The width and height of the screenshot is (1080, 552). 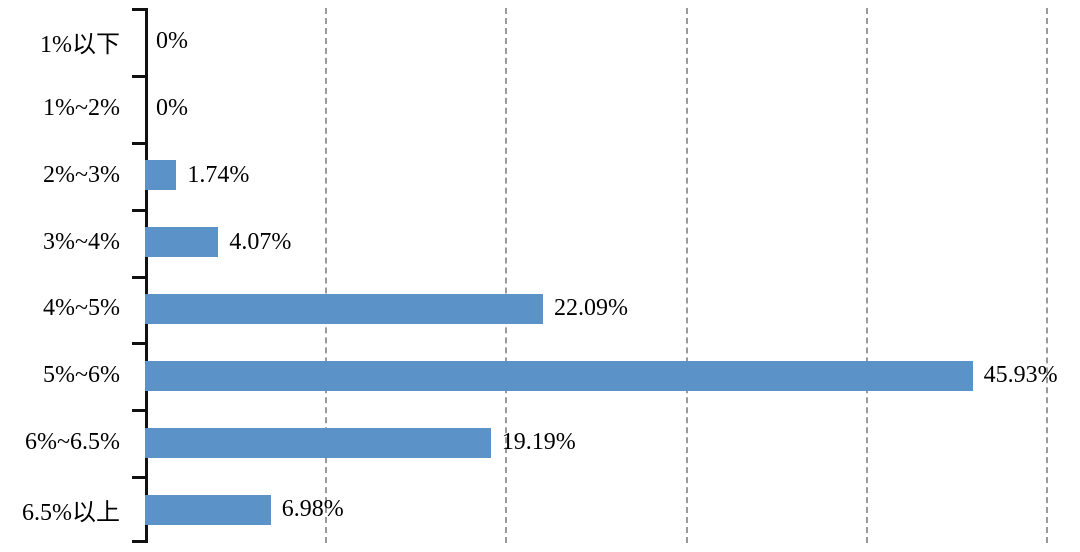 I want to click on value-label: 19.19%, so click(x=538, y=442).